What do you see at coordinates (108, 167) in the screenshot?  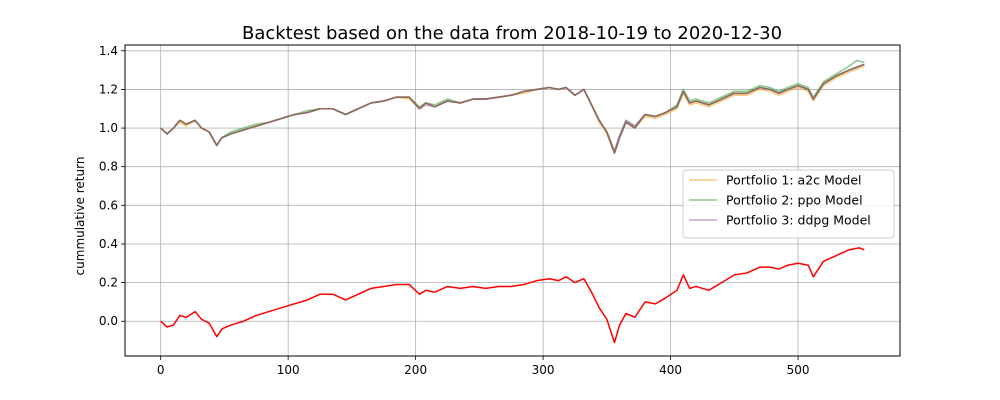 I see `y-tick-label: 0.8` at bounding box center [108, 167].